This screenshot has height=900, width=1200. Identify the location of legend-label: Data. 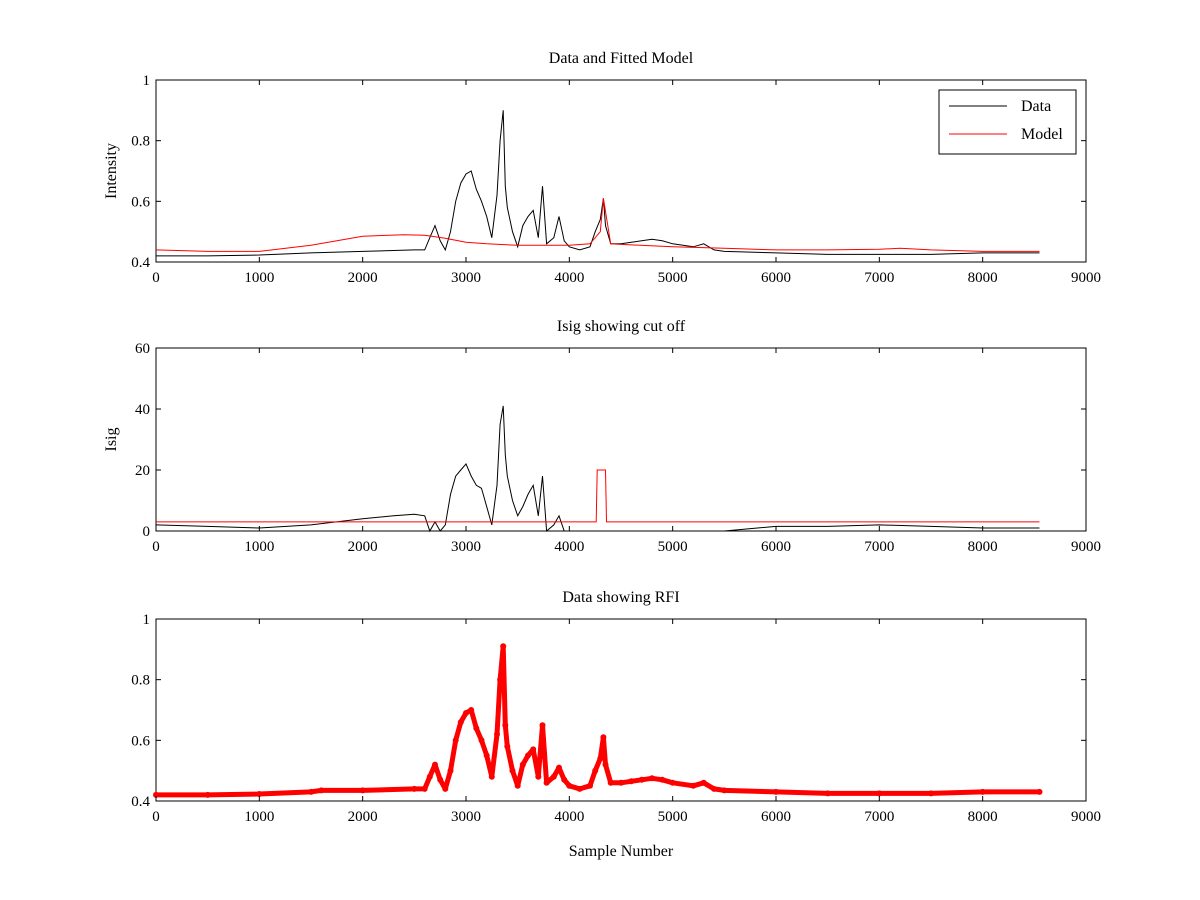
(1036, 106).